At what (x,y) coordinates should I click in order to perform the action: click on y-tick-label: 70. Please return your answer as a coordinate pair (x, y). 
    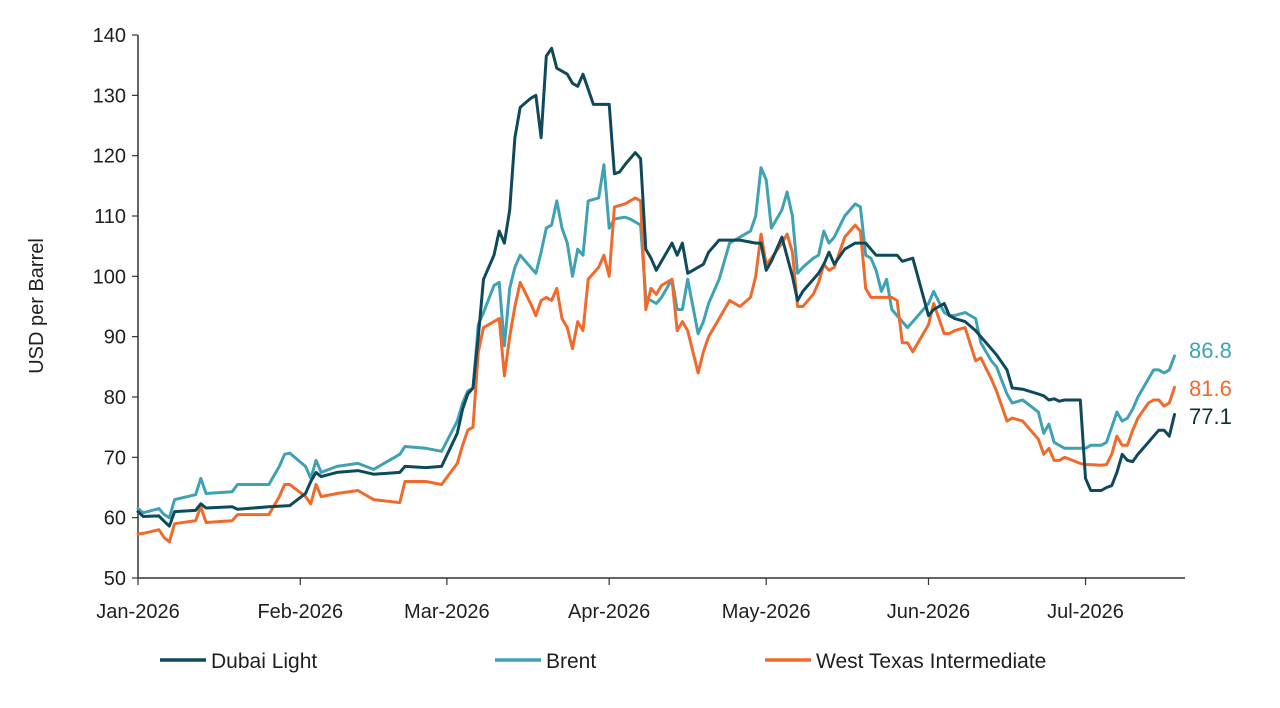
    Looking at the image, I should click on (115, 458).